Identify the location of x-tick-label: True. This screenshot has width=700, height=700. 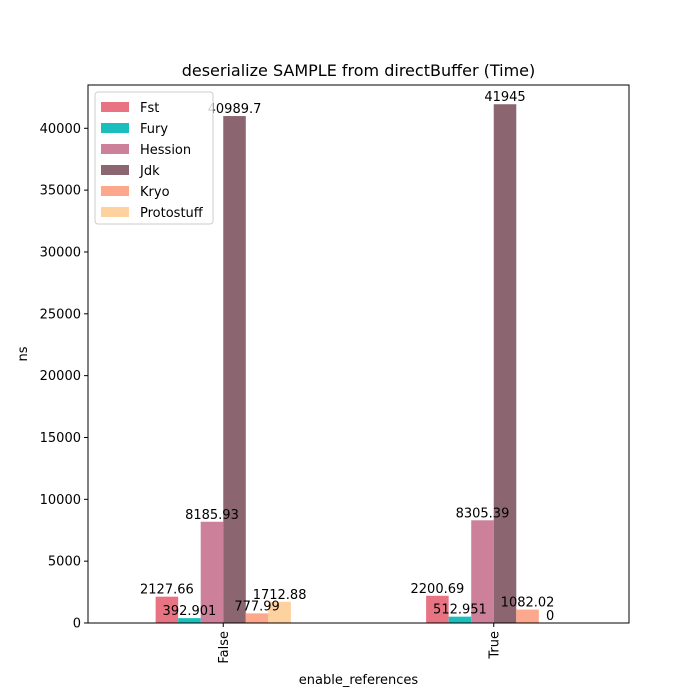
(494, 645).